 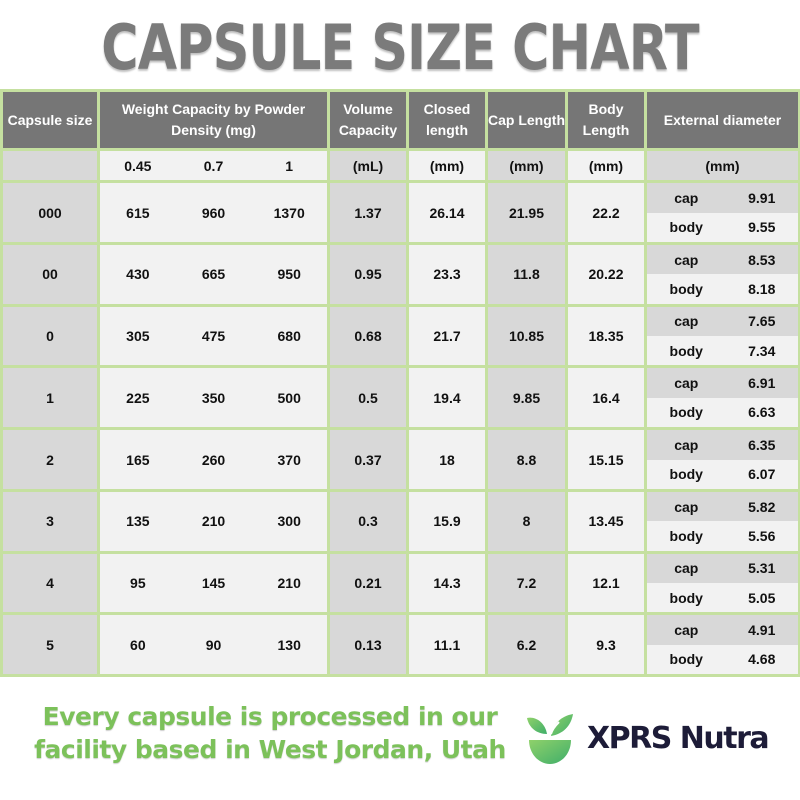 I want to click on cell-capsule-size: 3, so click(x=50, y=521).